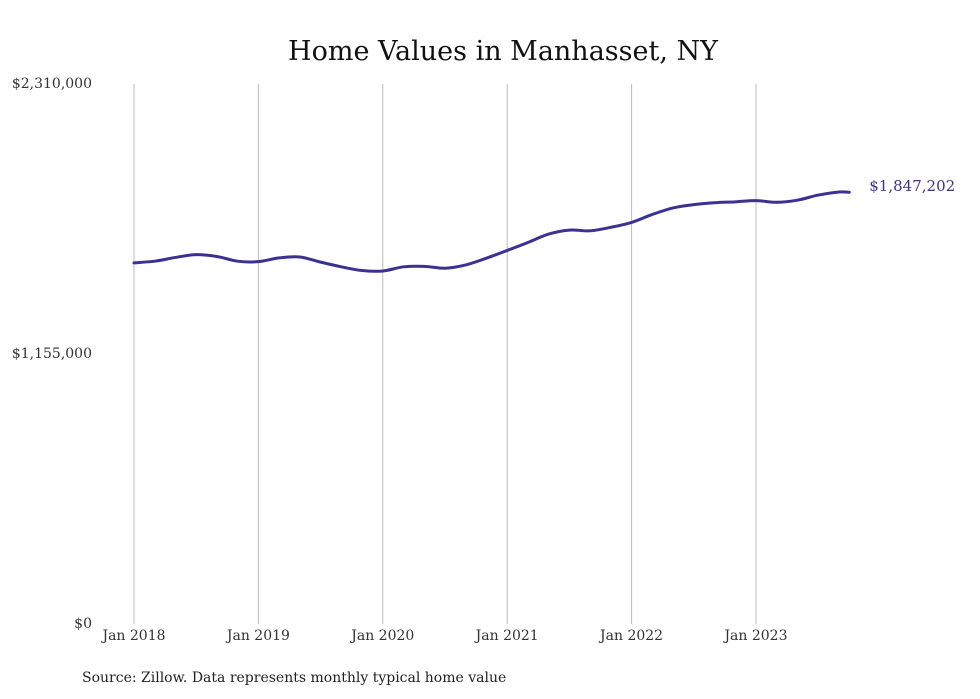  What do you see at coordinates (381, 636) in the screenshot?
I see `x-tick-label: Jan 2020` at bounding box center [381, 636].